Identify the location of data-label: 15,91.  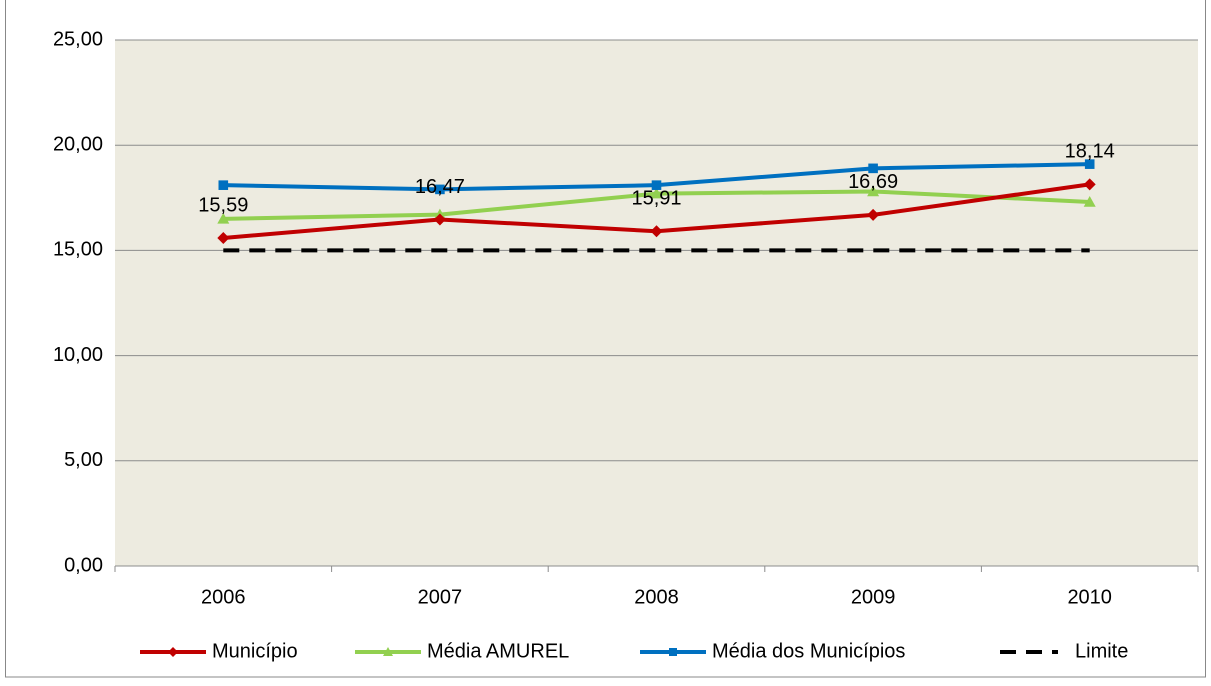
(656, 199).